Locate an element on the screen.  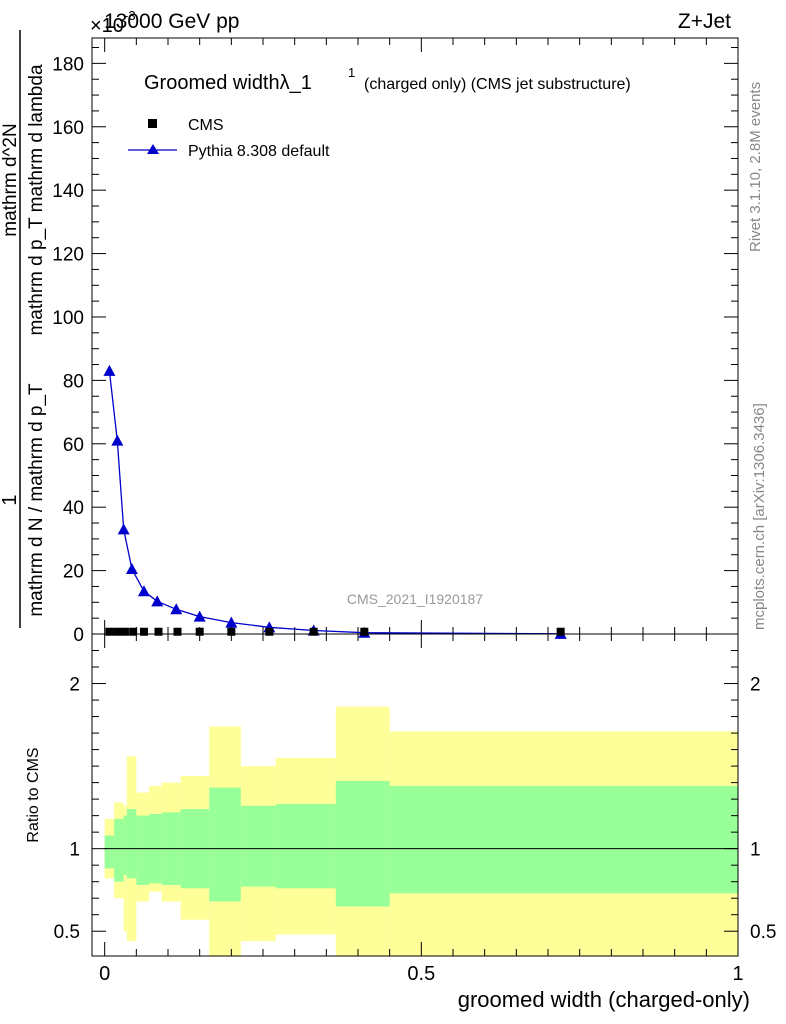
main-ytick-label: 180 is located at coordinates (68, 64).